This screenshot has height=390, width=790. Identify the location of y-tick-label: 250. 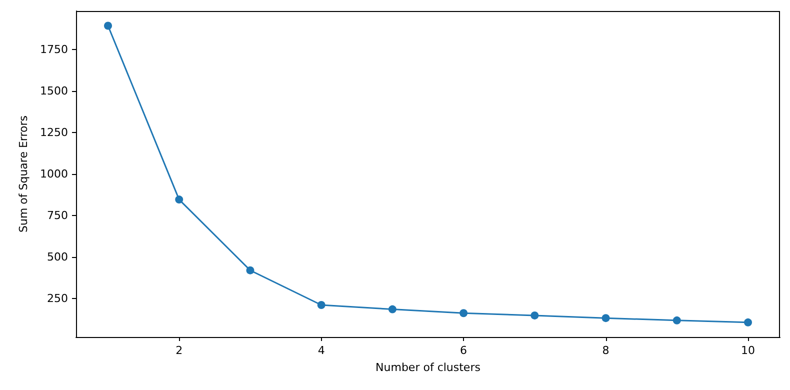
(57, 298).